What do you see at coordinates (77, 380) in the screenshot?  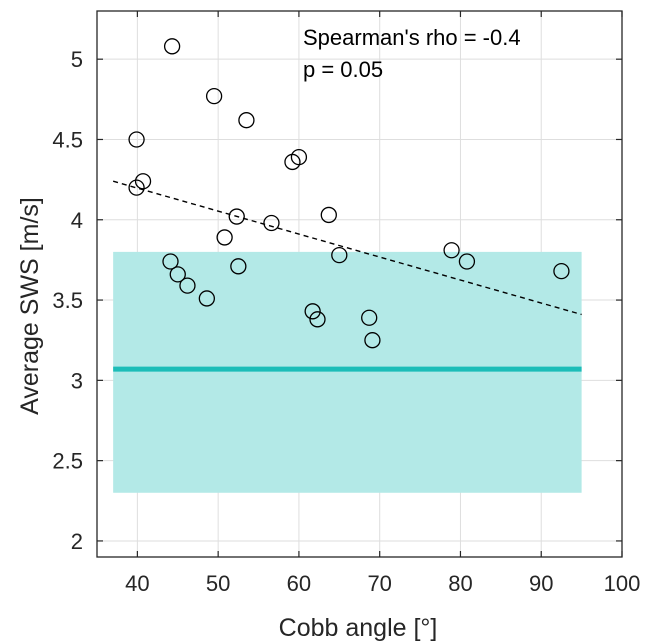 I see `y-tick-label: 3` at bounding box center [77, 380].